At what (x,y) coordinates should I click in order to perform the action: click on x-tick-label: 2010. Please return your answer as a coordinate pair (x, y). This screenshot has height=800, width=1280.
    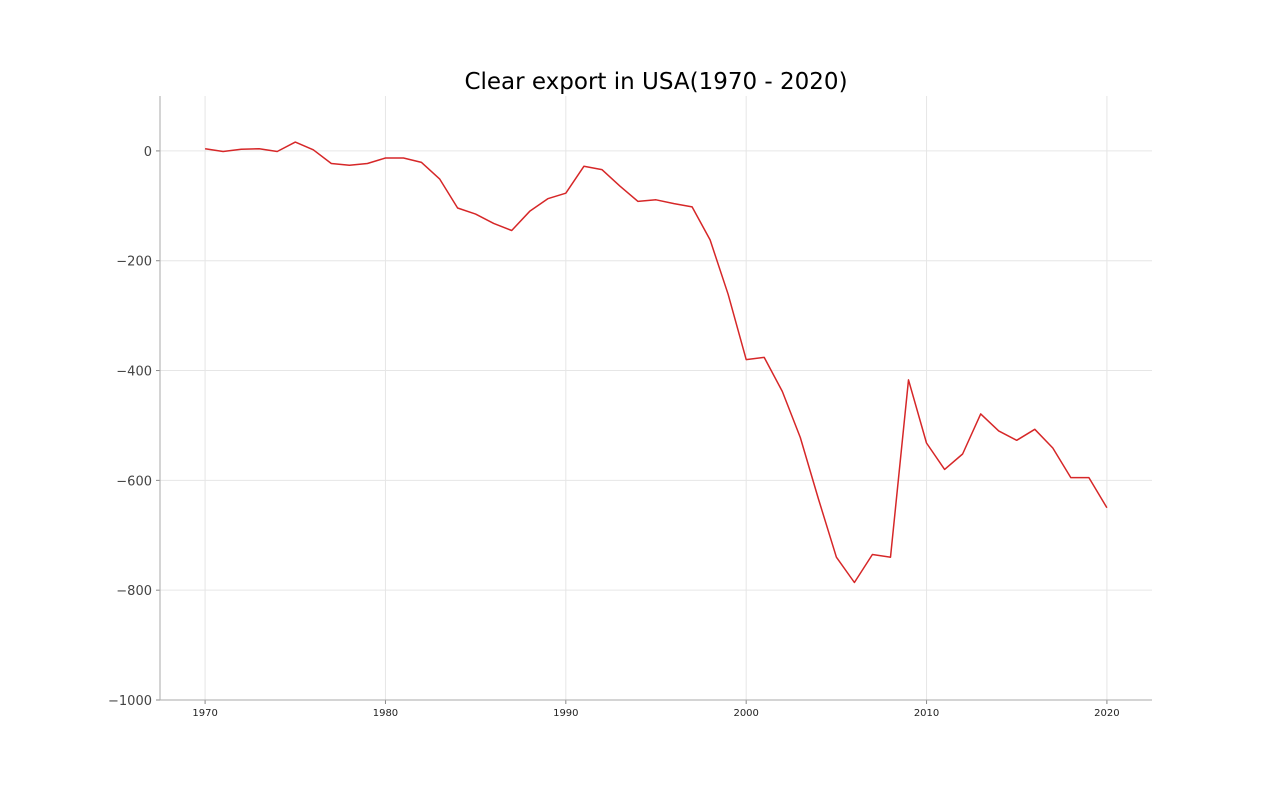
    Looking at the image, I should click on (926, 713).